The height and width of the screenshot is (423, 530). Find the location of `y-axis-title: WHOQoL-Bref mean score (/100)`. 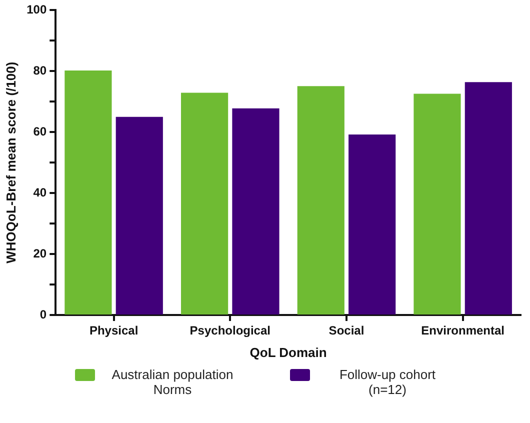

y-axis-title: WHOQoL-Bref mean score (/100) is located at coordinates (10, 163).